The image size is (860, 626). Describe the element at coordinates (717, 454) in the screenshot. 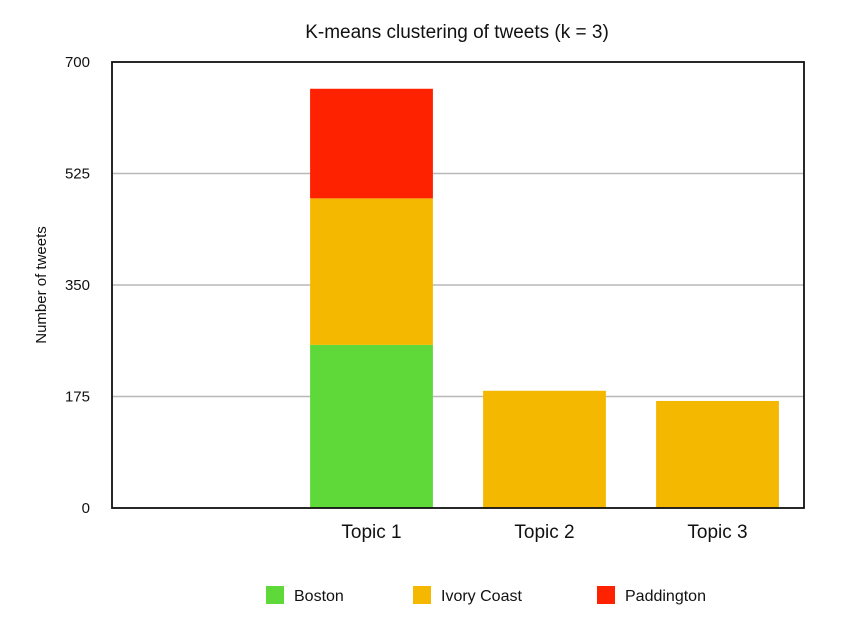

I see `bar-topic-3-ivory-coast` at that location.